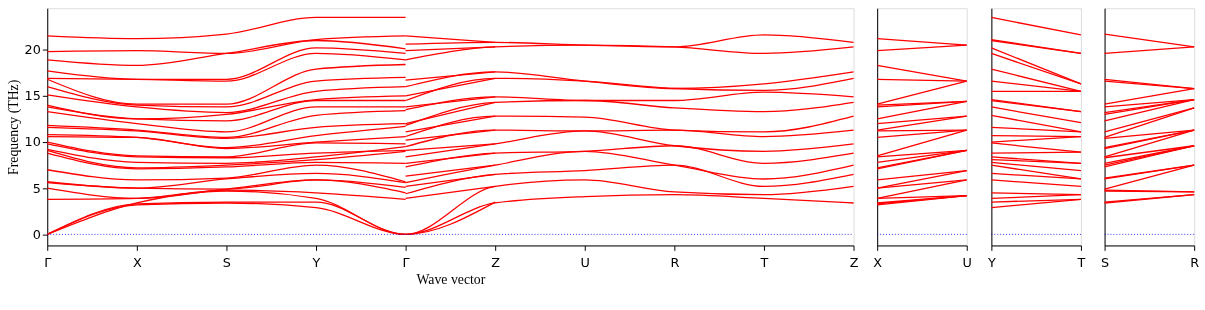  What do you see at coordinates (36, 188) in the screenshot?
I see `y-tick-label: 5` at bounding box center [36, 188].